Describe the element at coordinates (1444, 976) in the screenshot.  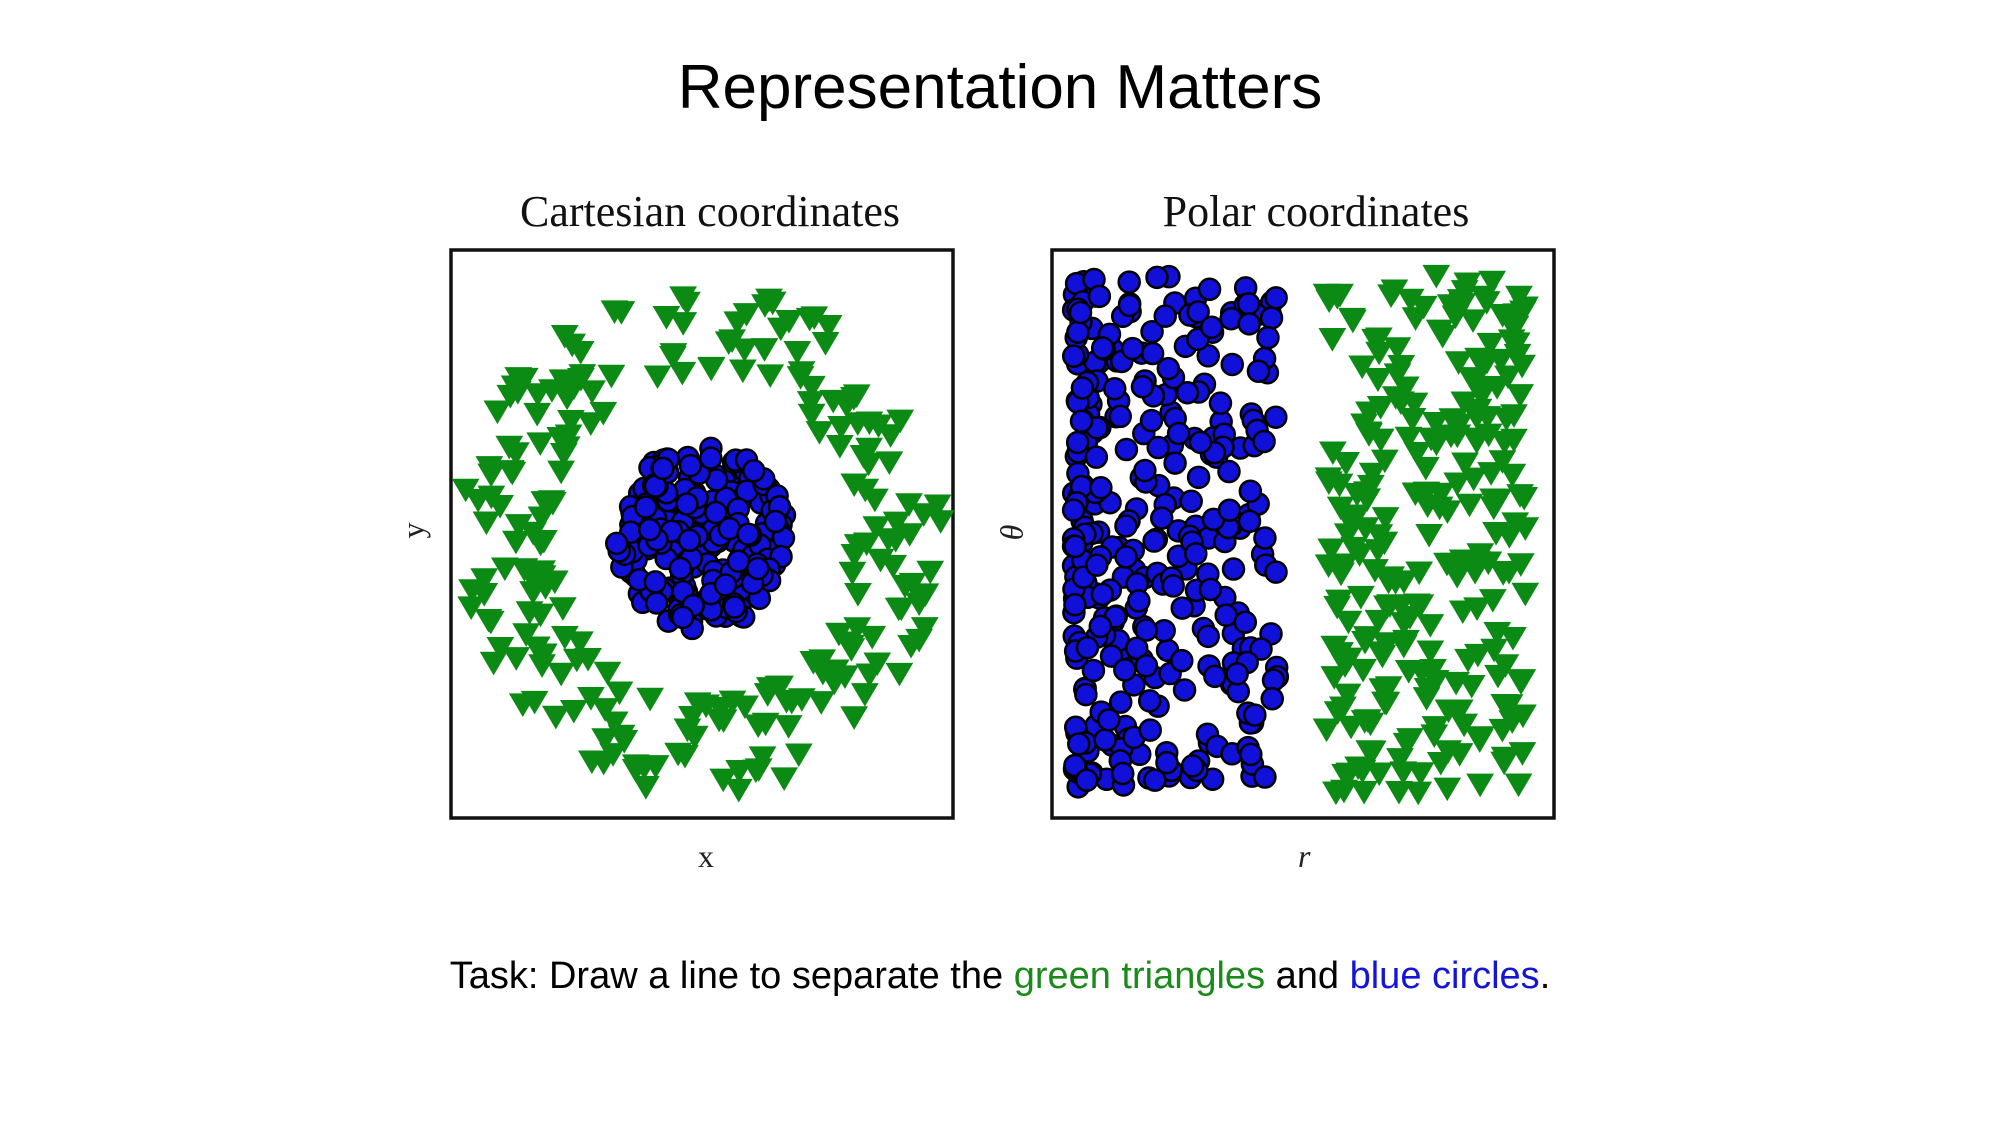
I see `task-blue-text: blue circles` at that location.